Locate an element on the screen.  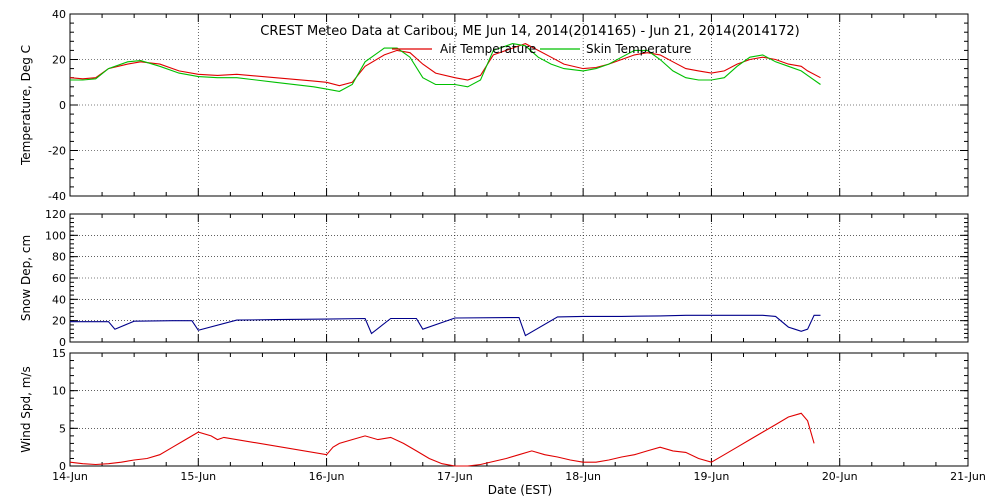
y-axis-title: Wind Spd, m/s is located at coordinates (26, 409).